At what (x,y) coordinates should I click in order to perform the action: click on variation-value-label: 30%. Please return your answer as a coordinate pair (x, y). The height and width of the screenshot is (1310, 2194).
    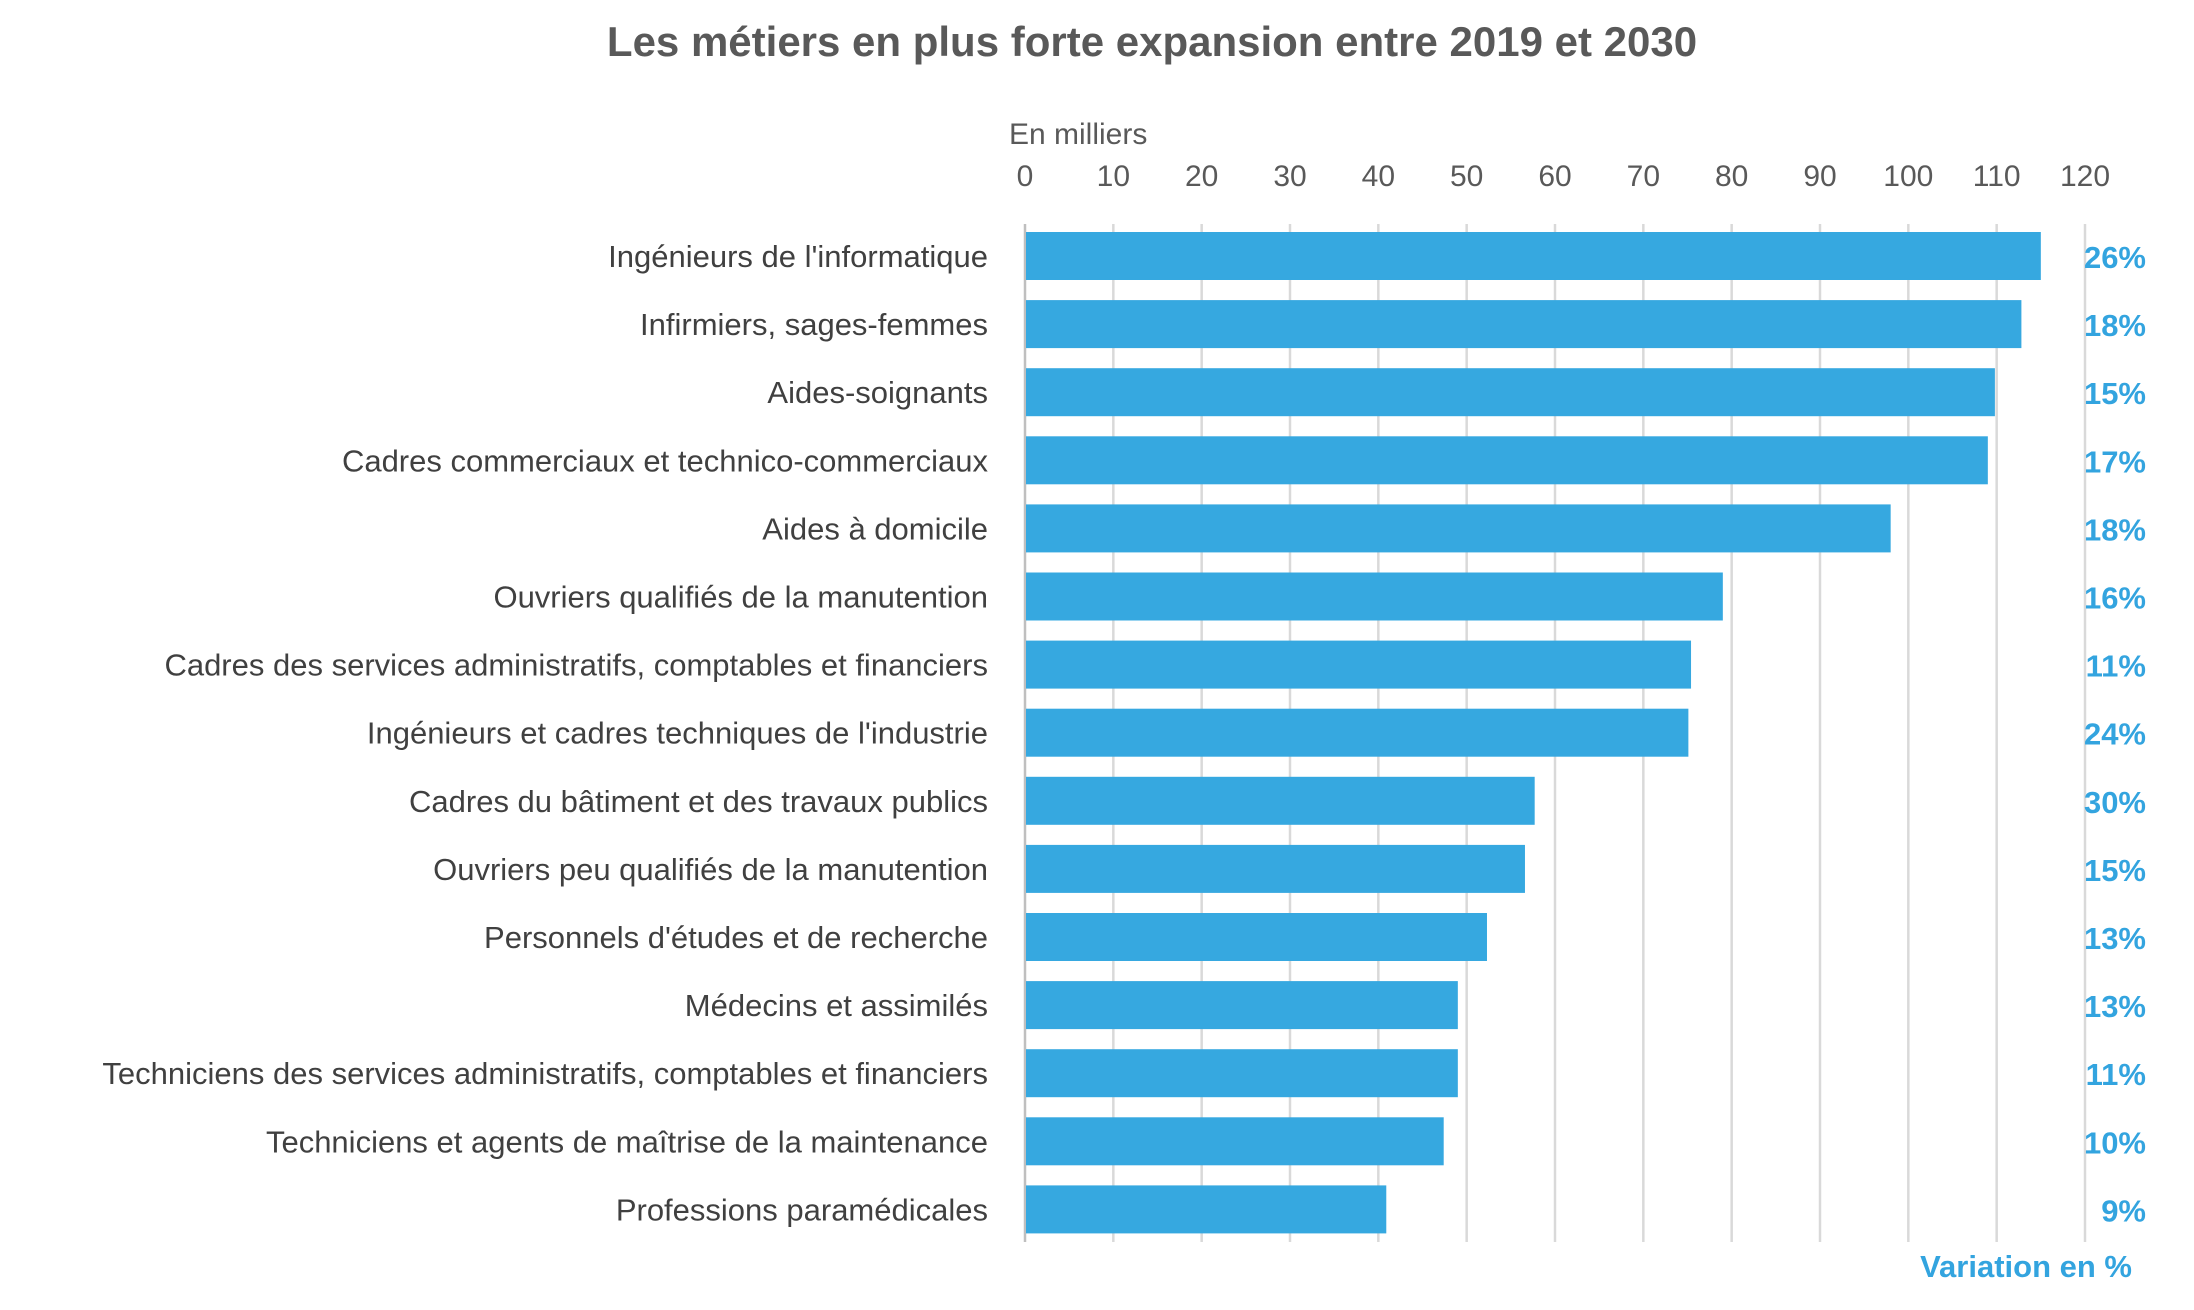
    Looking at the image, I should click on (2115, 802).